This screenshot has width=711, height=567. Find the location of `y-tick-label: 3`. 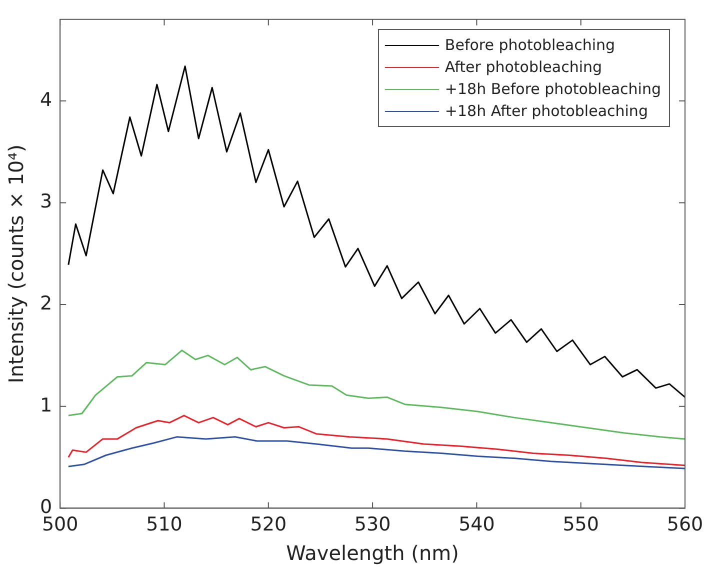

y-tick-label: 3 is located at coordinates (46, 201).